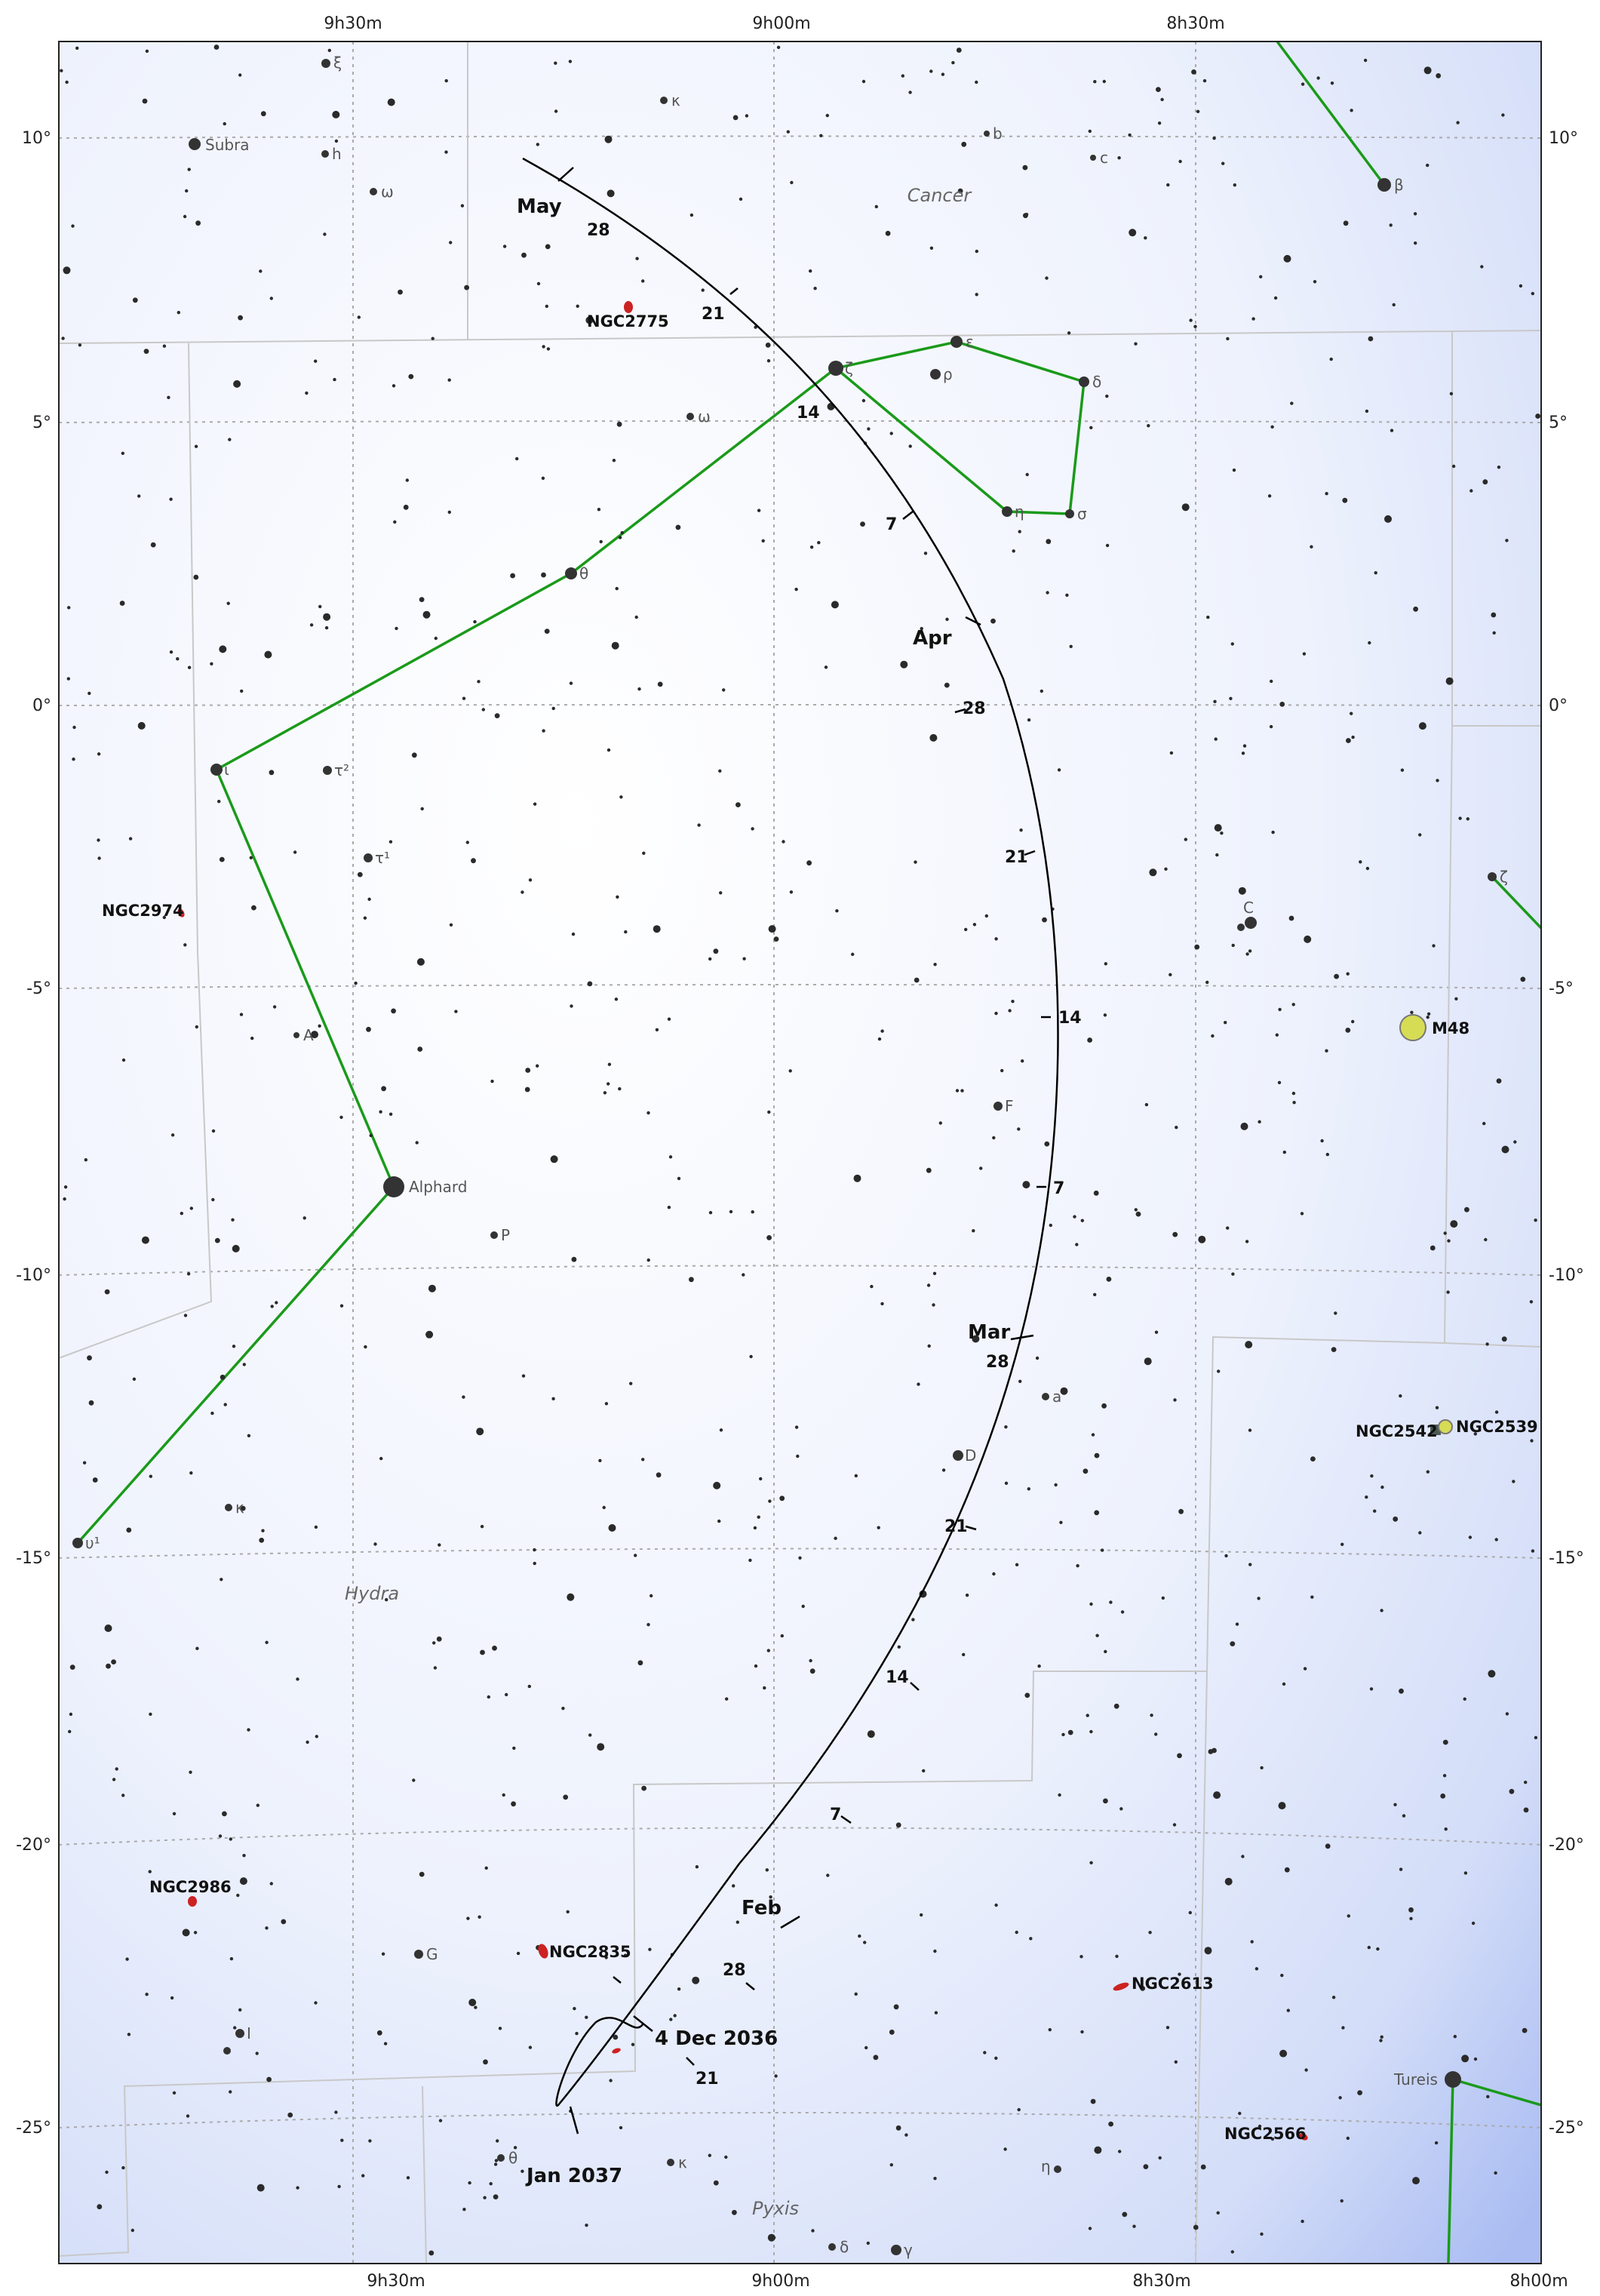 This screenshot has height=2296, width=1600. What do you see at coordinates (1397, 1431) in the screenshot?
I see `ngc2542-label: NGC2542` at bounding box center [1397, 1431].